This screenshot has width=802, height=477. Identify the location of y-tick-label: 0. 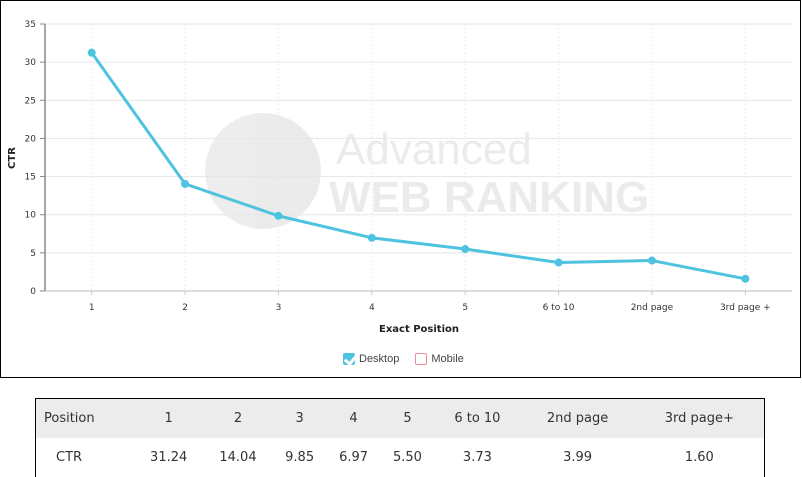
(33, 292).